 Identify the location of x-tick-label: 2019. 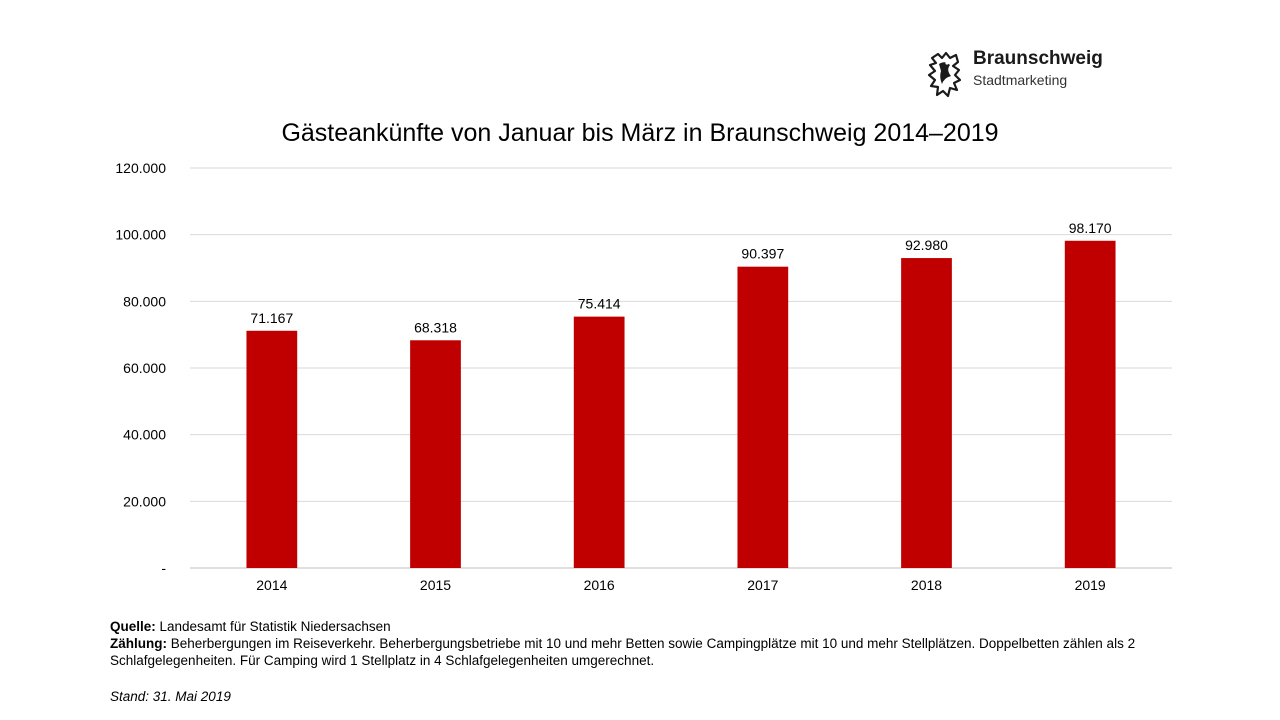
(1090, 585).